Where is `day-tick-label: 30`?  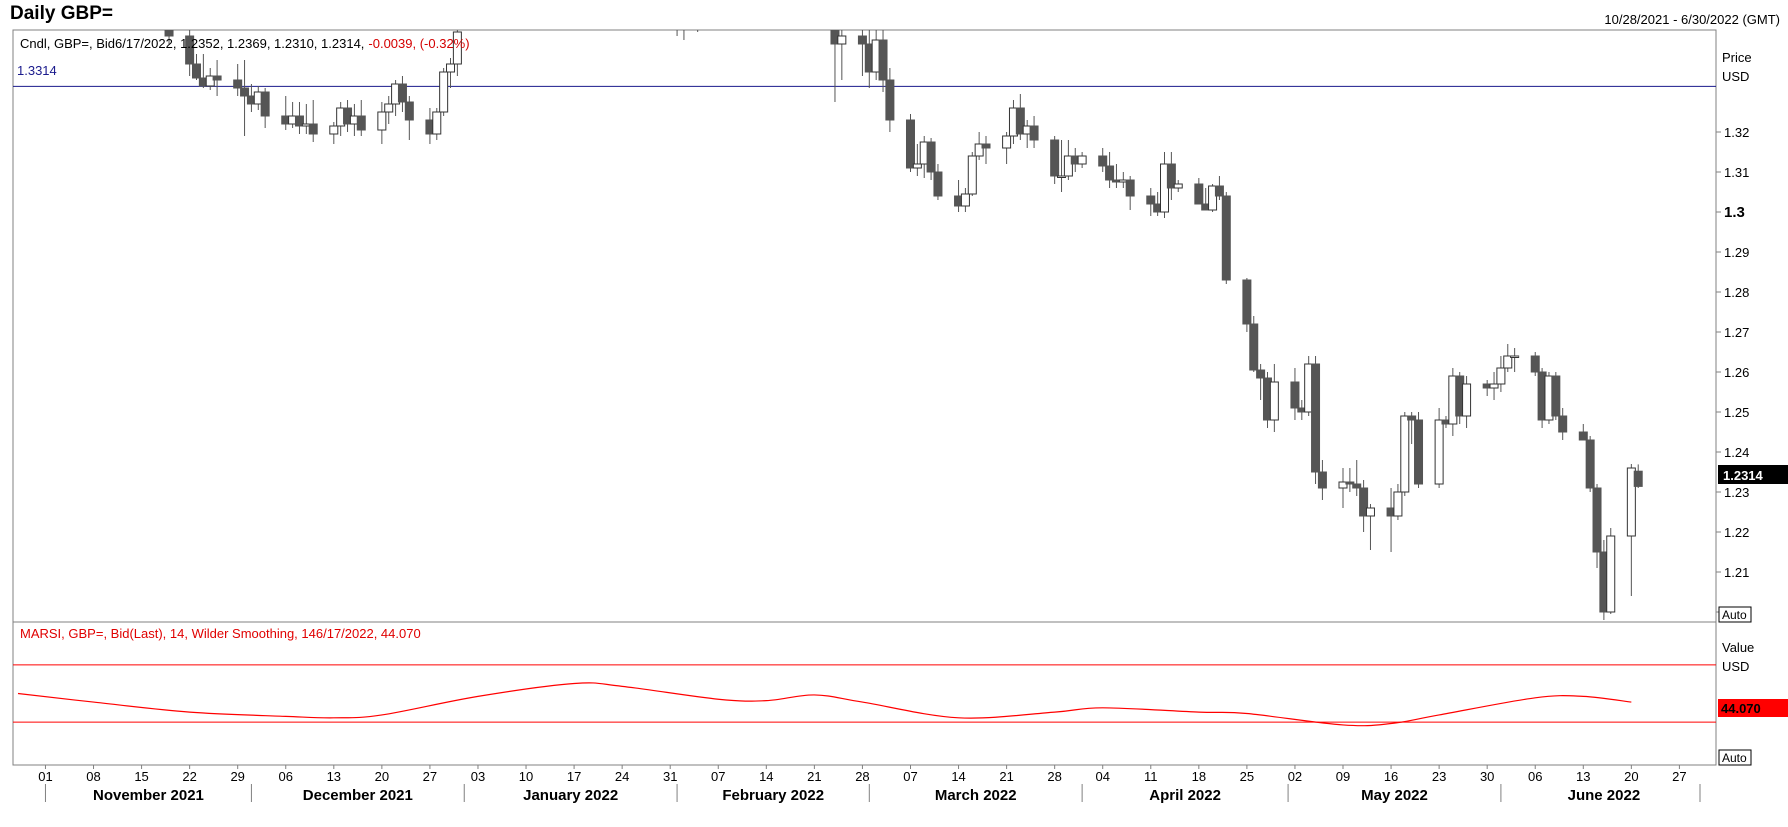 day-tick-label: 30 is located at coordinates (1487, 776).